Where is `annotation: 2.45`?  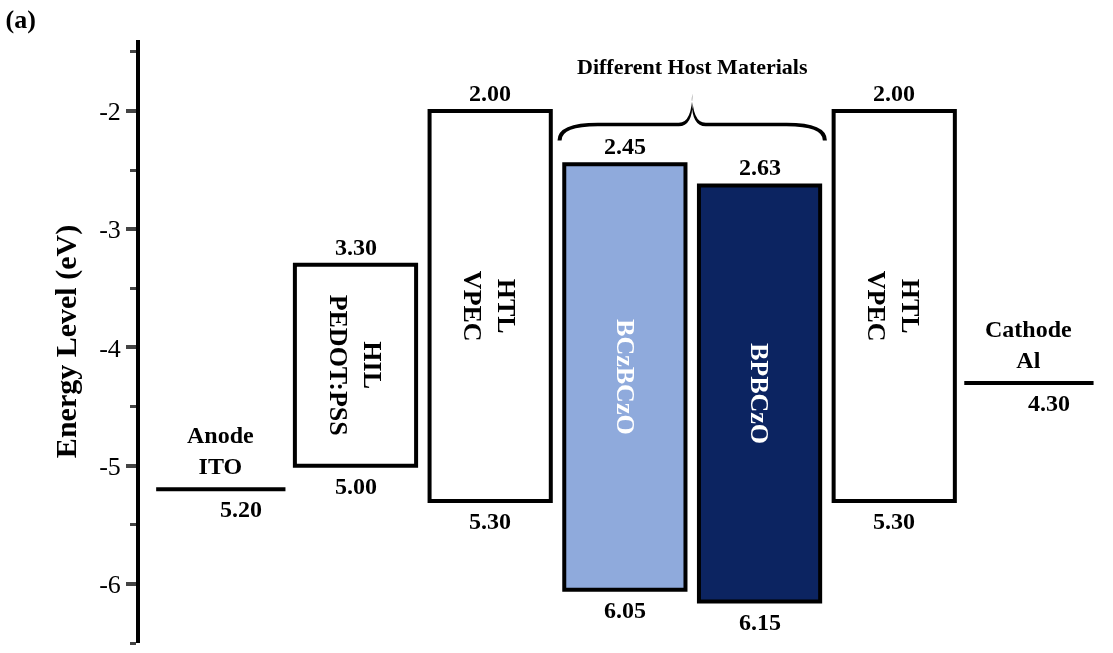 annotation: 2.45 is located at coordinates (625, 146).